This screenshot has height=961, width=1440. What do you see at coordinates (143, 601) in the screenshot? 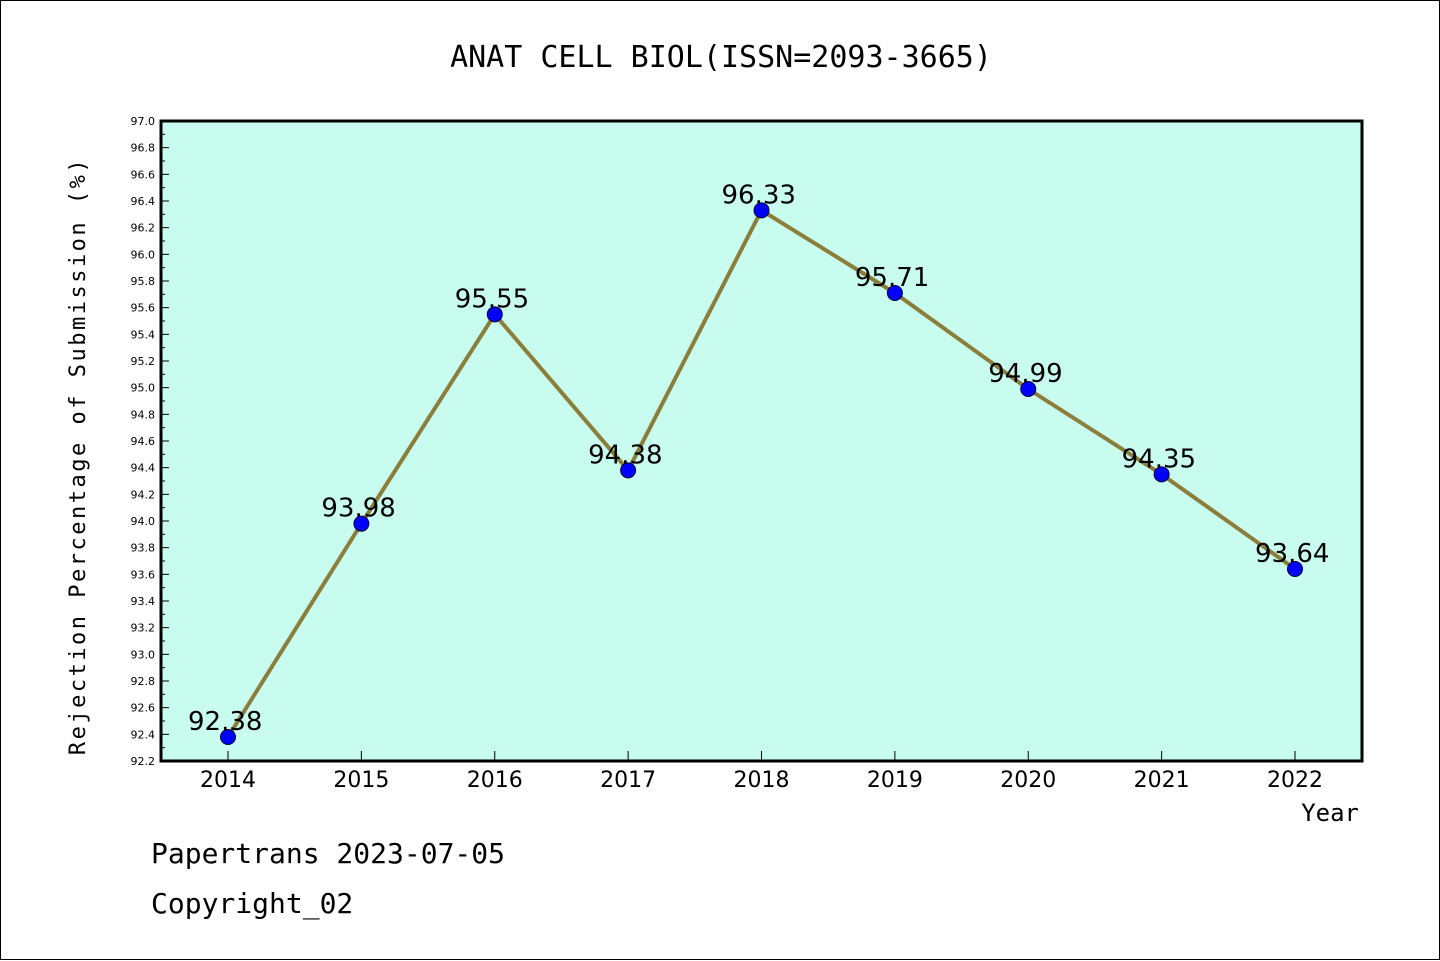
I see `y-tick-label: 93.4` at bounding box center [143, 601].